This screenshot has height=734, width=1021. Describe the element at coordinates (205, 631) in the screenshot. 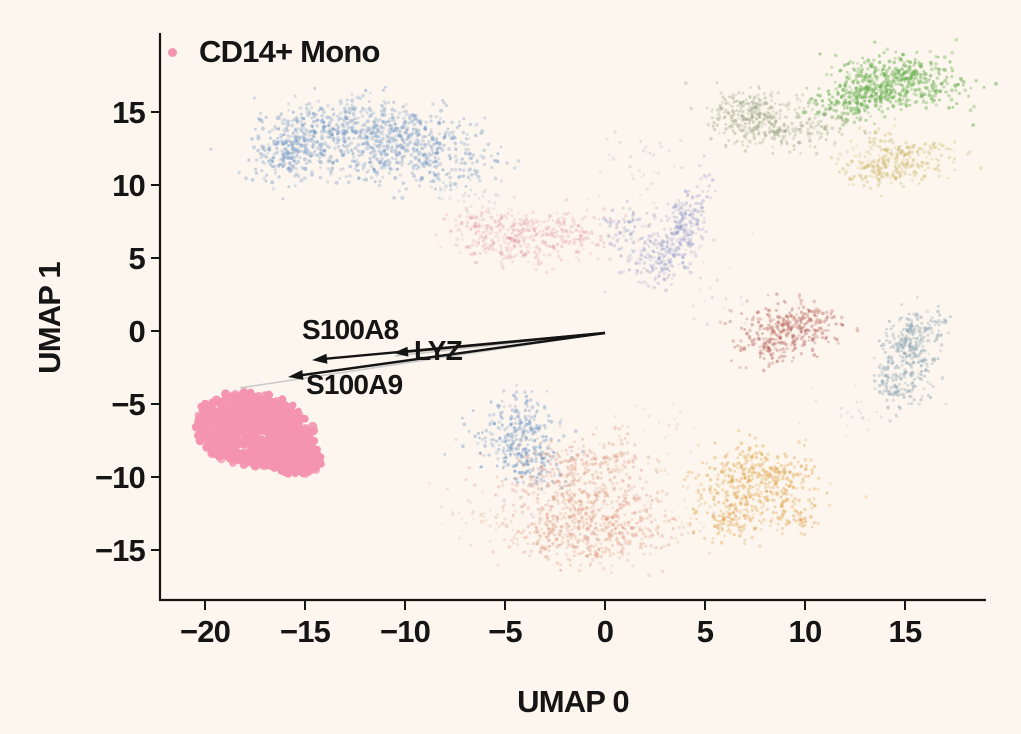

I see `x-tick-label: −20` at that location.